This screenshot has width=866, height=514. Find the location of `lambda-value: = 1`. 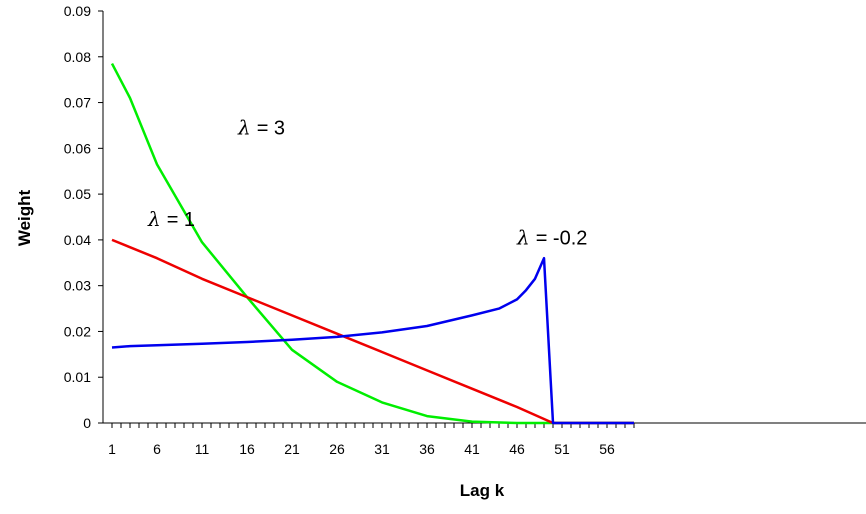

lambda-value: = 1 is located at coordinates (181, 220).